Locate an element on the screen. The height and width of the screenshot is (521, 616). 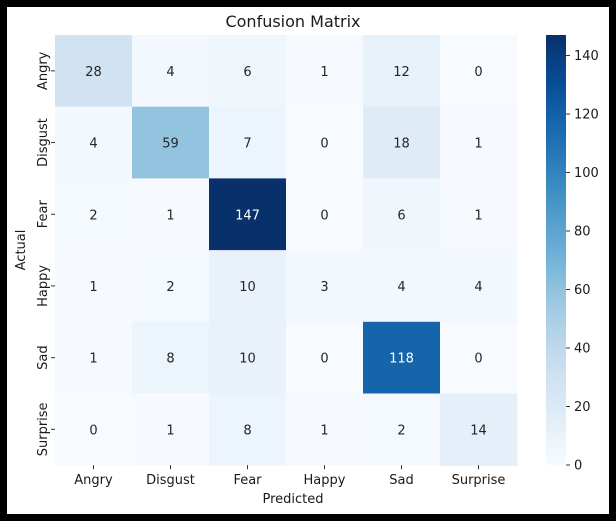
cell-value-label: 18 is located at coordinates (401, 144).